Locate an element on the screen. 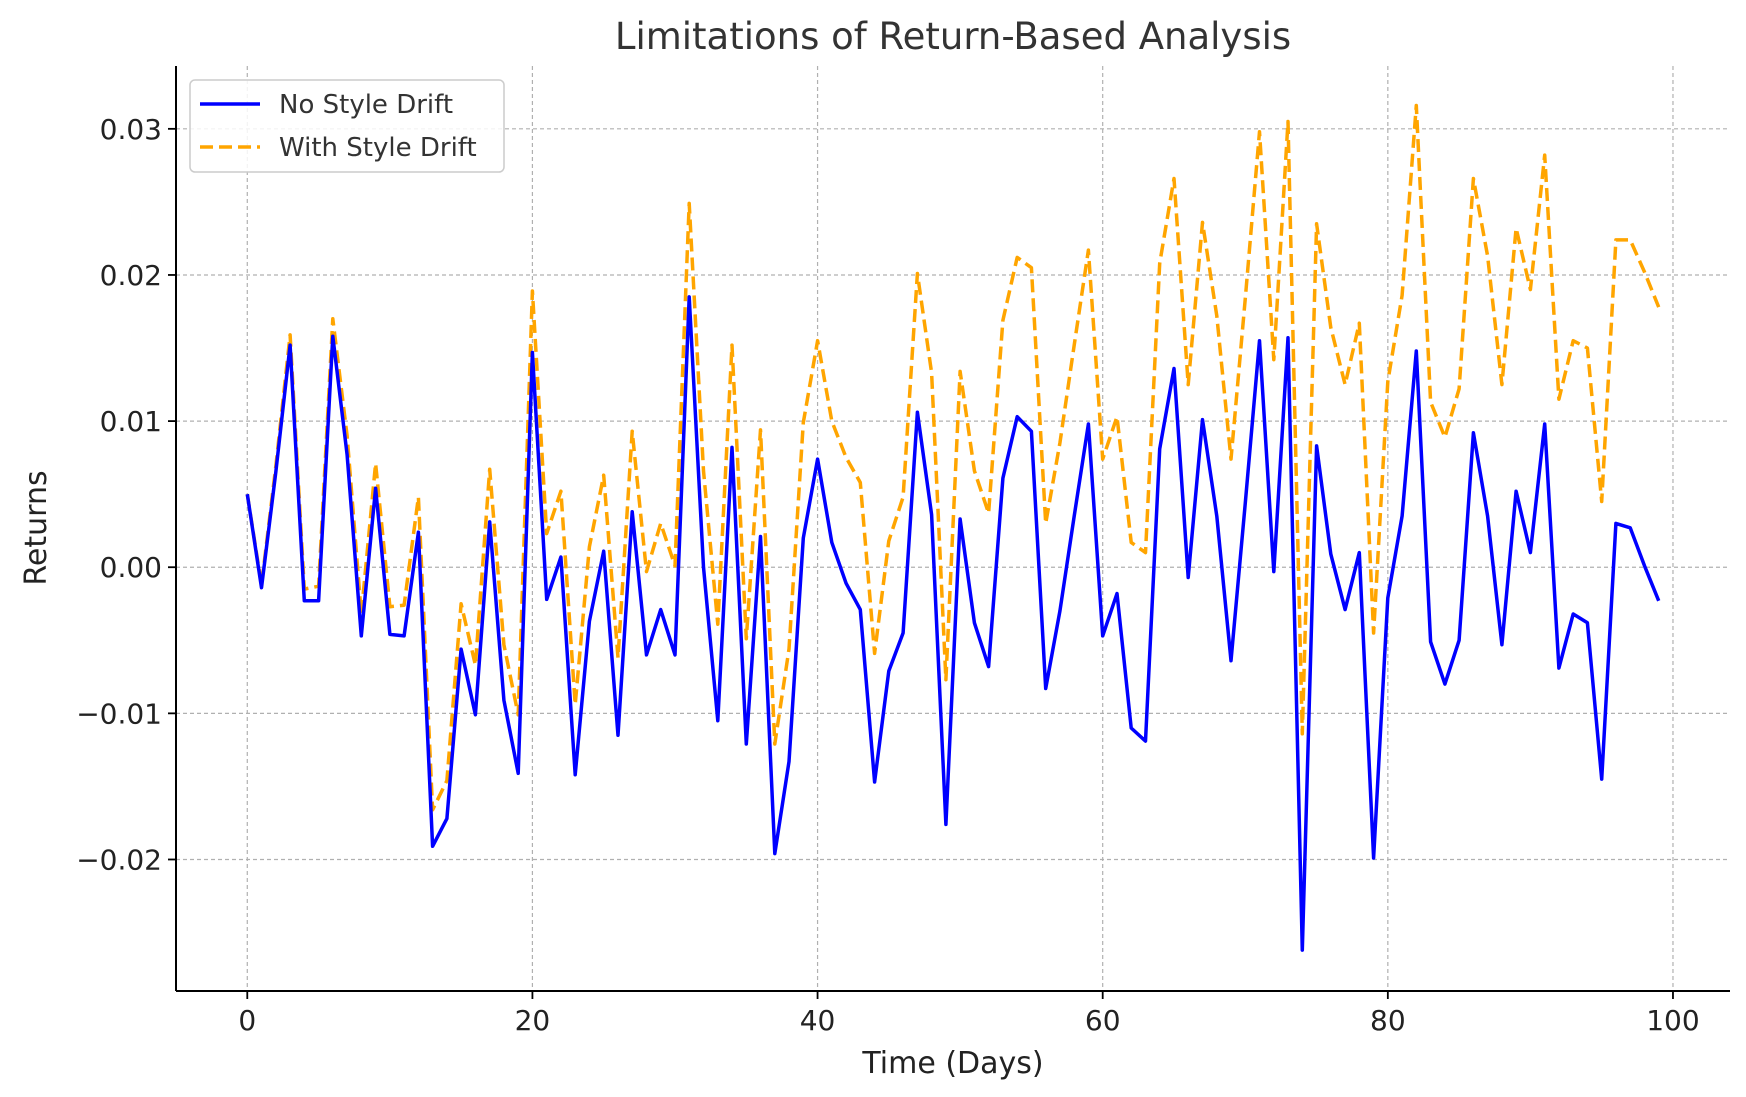 This screenshot has height=1097, width=1746. legend: No Style Drift With Style Drift is located at coordinates (347, 126).